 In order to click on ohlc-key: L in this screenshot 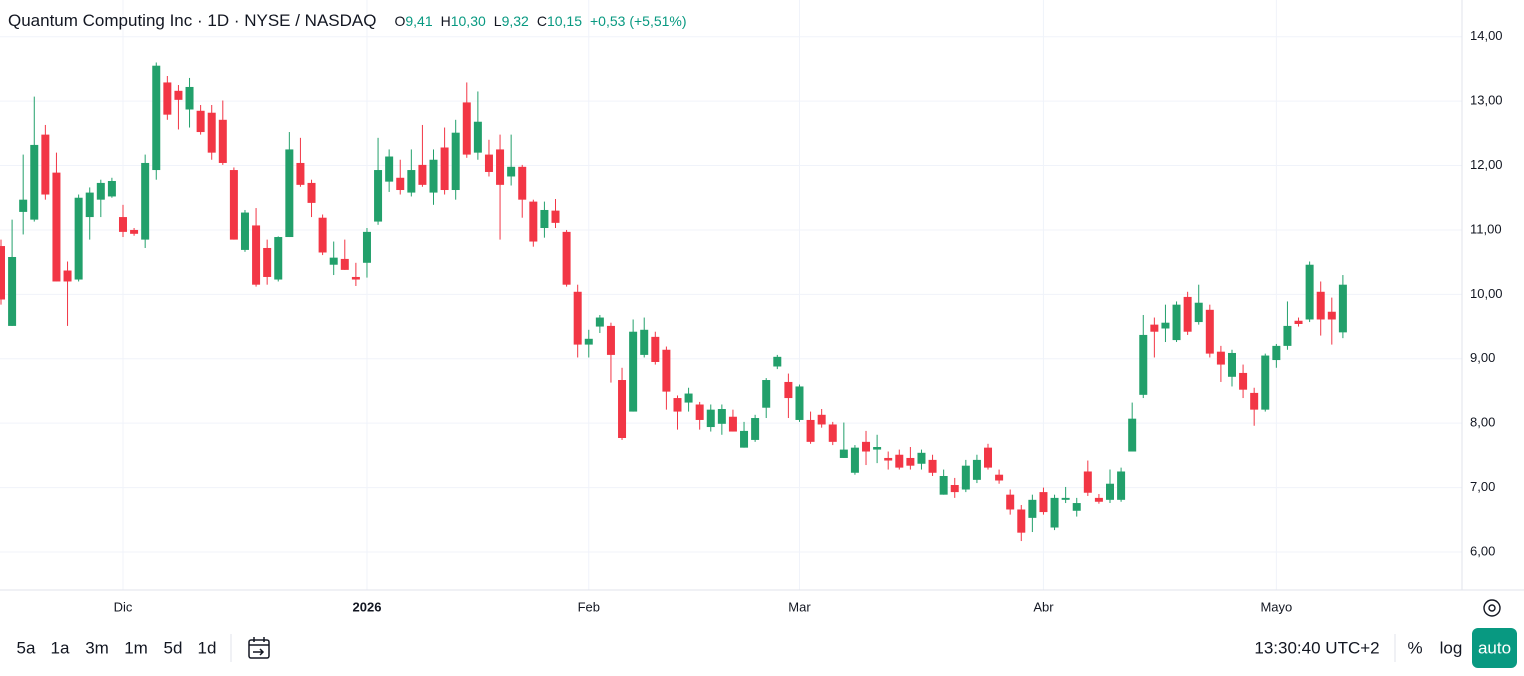, I will do `click(497, 21)`.